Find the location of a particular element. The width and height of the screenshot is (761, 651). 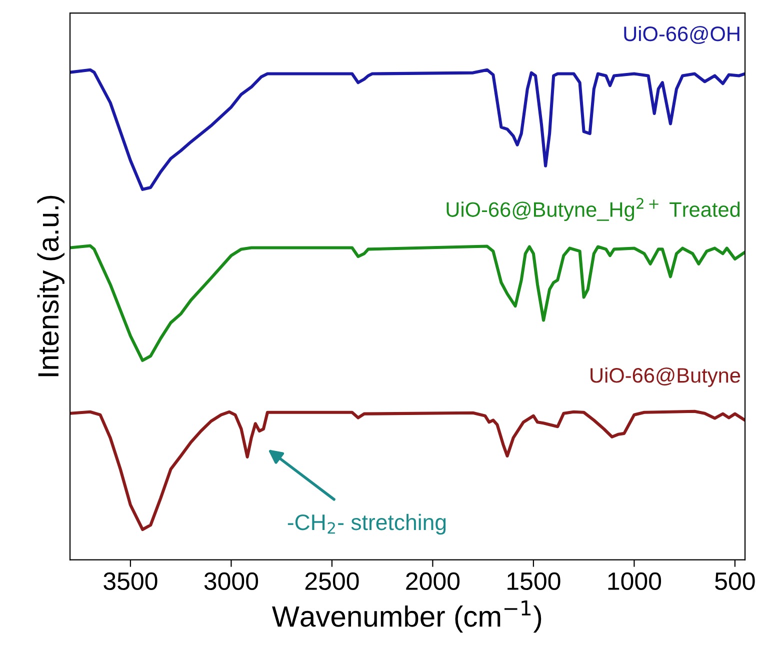

x-tick-label: 1000 is located at coordinates (635, 581).